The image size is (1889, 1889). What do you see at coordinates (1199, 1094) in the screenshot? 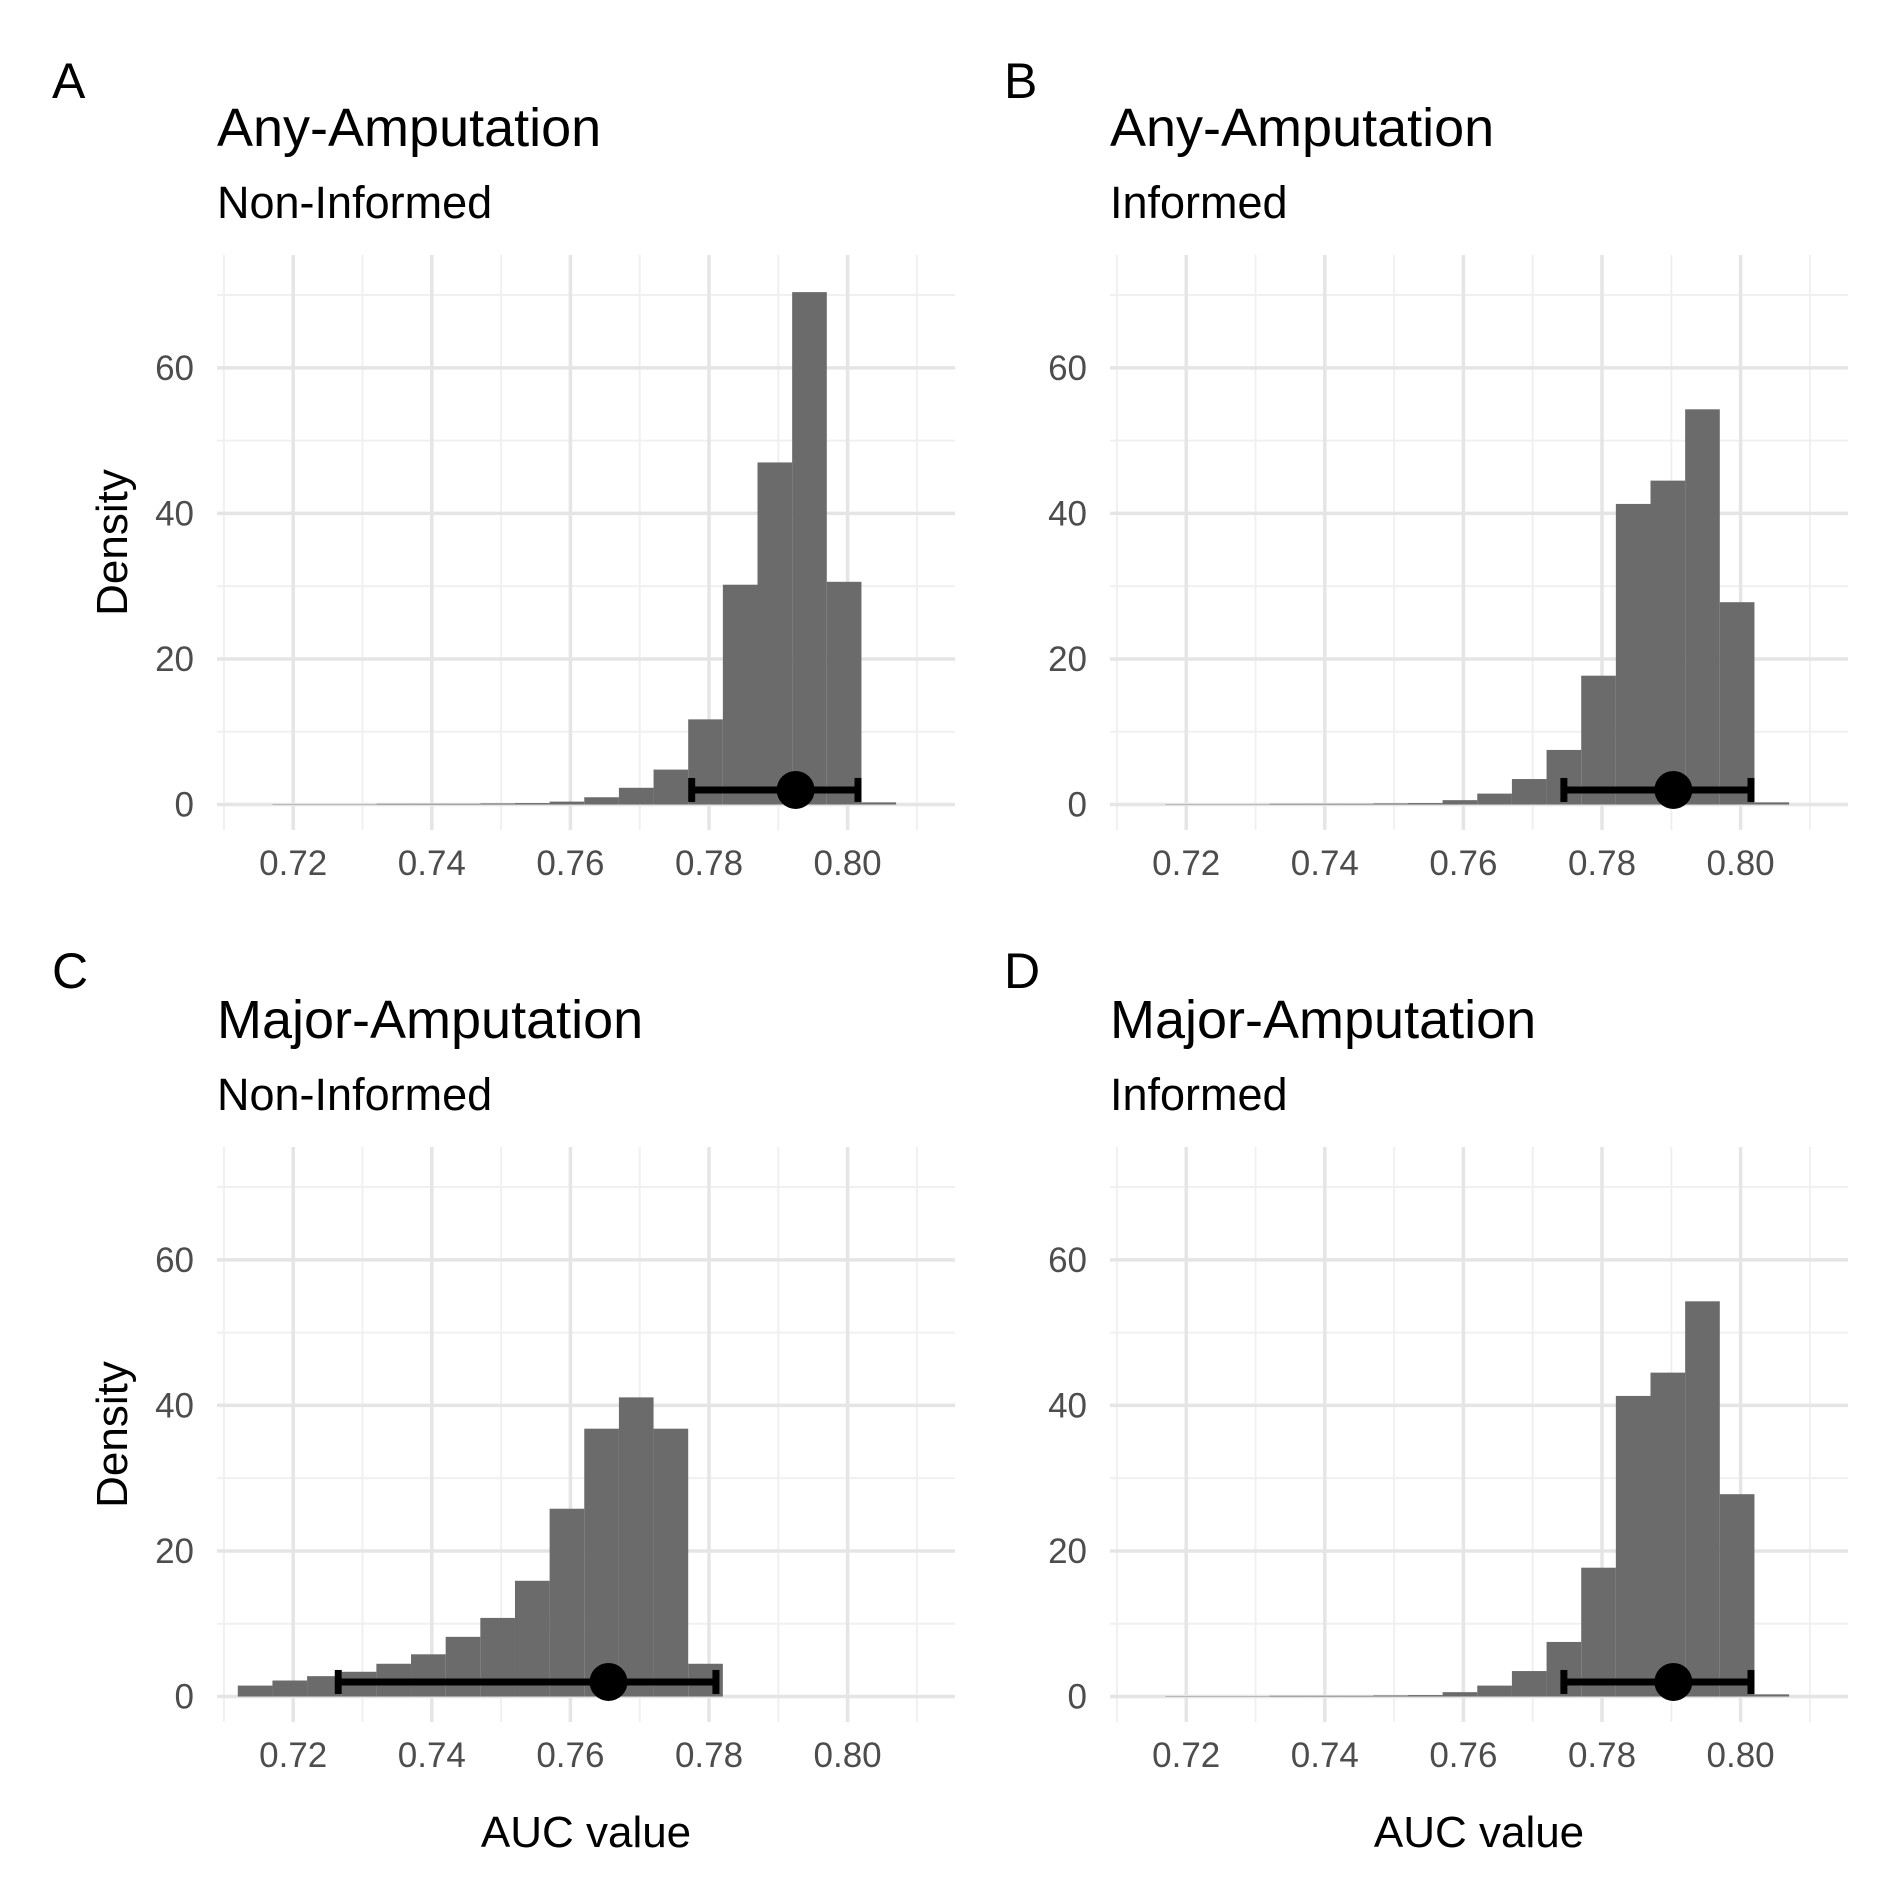
I see `chart-subtitle: Informed` at bounding box center [1199, 1094].